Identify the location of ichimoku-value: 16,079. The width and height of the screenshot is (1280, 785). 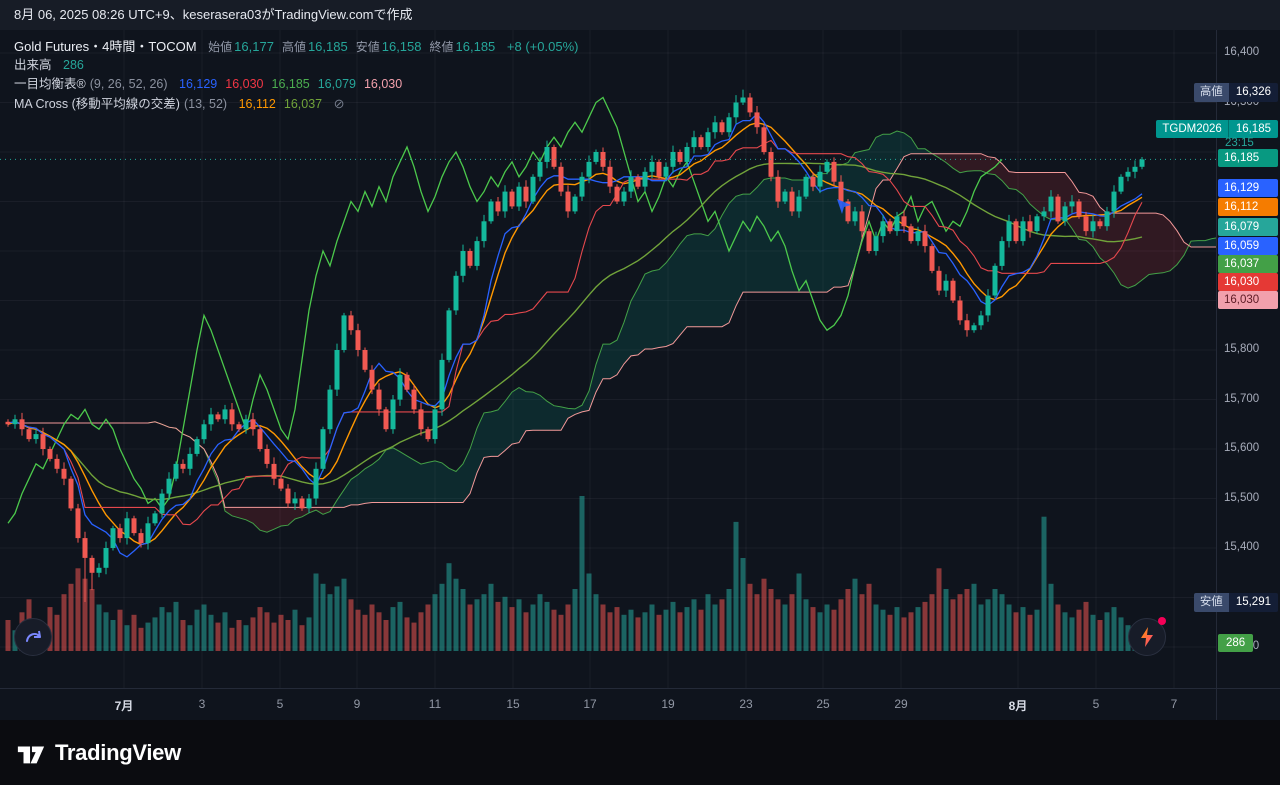
(336, 84).